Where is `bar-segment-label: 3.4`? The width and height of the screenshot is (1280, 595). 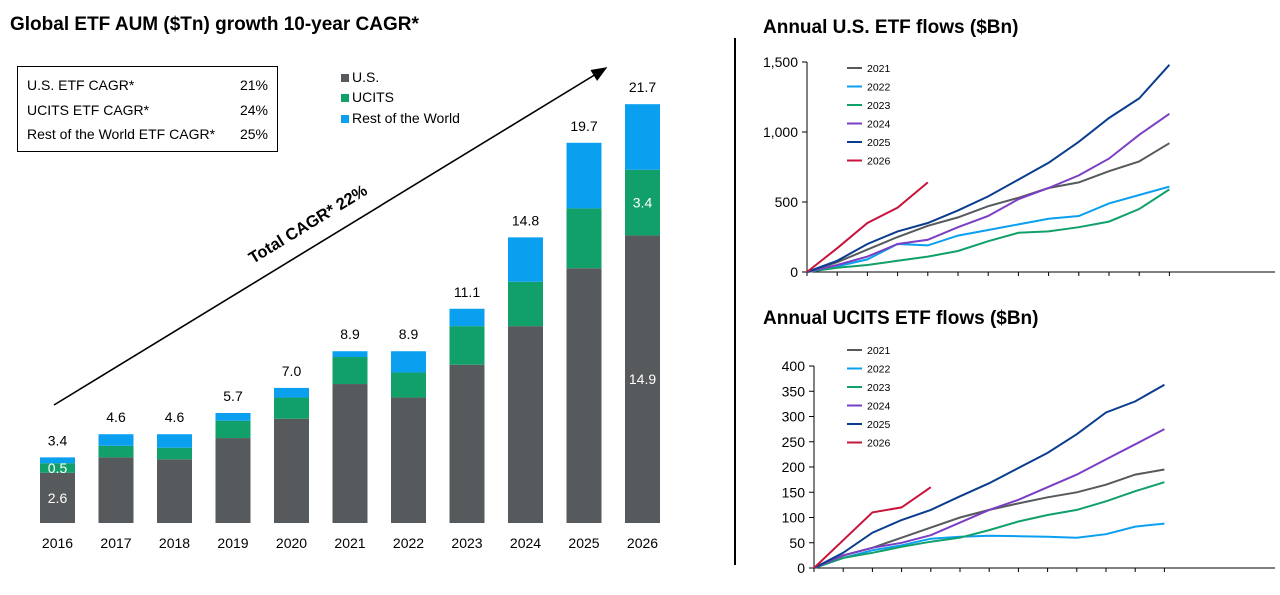
bar-segment-label: 3.4 is located at coordinates (643, 203).